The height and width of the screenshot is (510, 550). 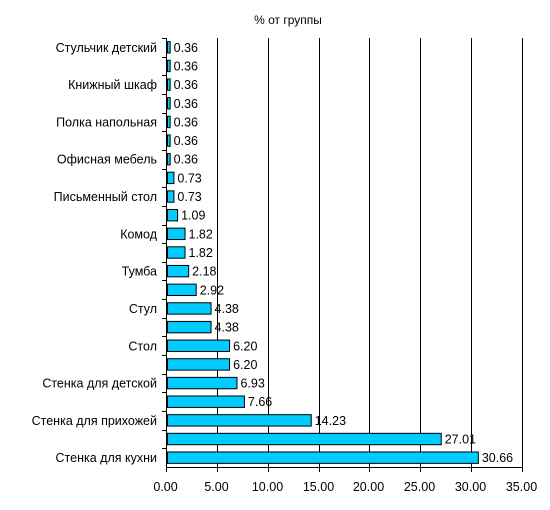 What do you see at coordinates (204, 272) in the screenshot?
I see `data-label: 2.18` at bounding box center [204, 272].